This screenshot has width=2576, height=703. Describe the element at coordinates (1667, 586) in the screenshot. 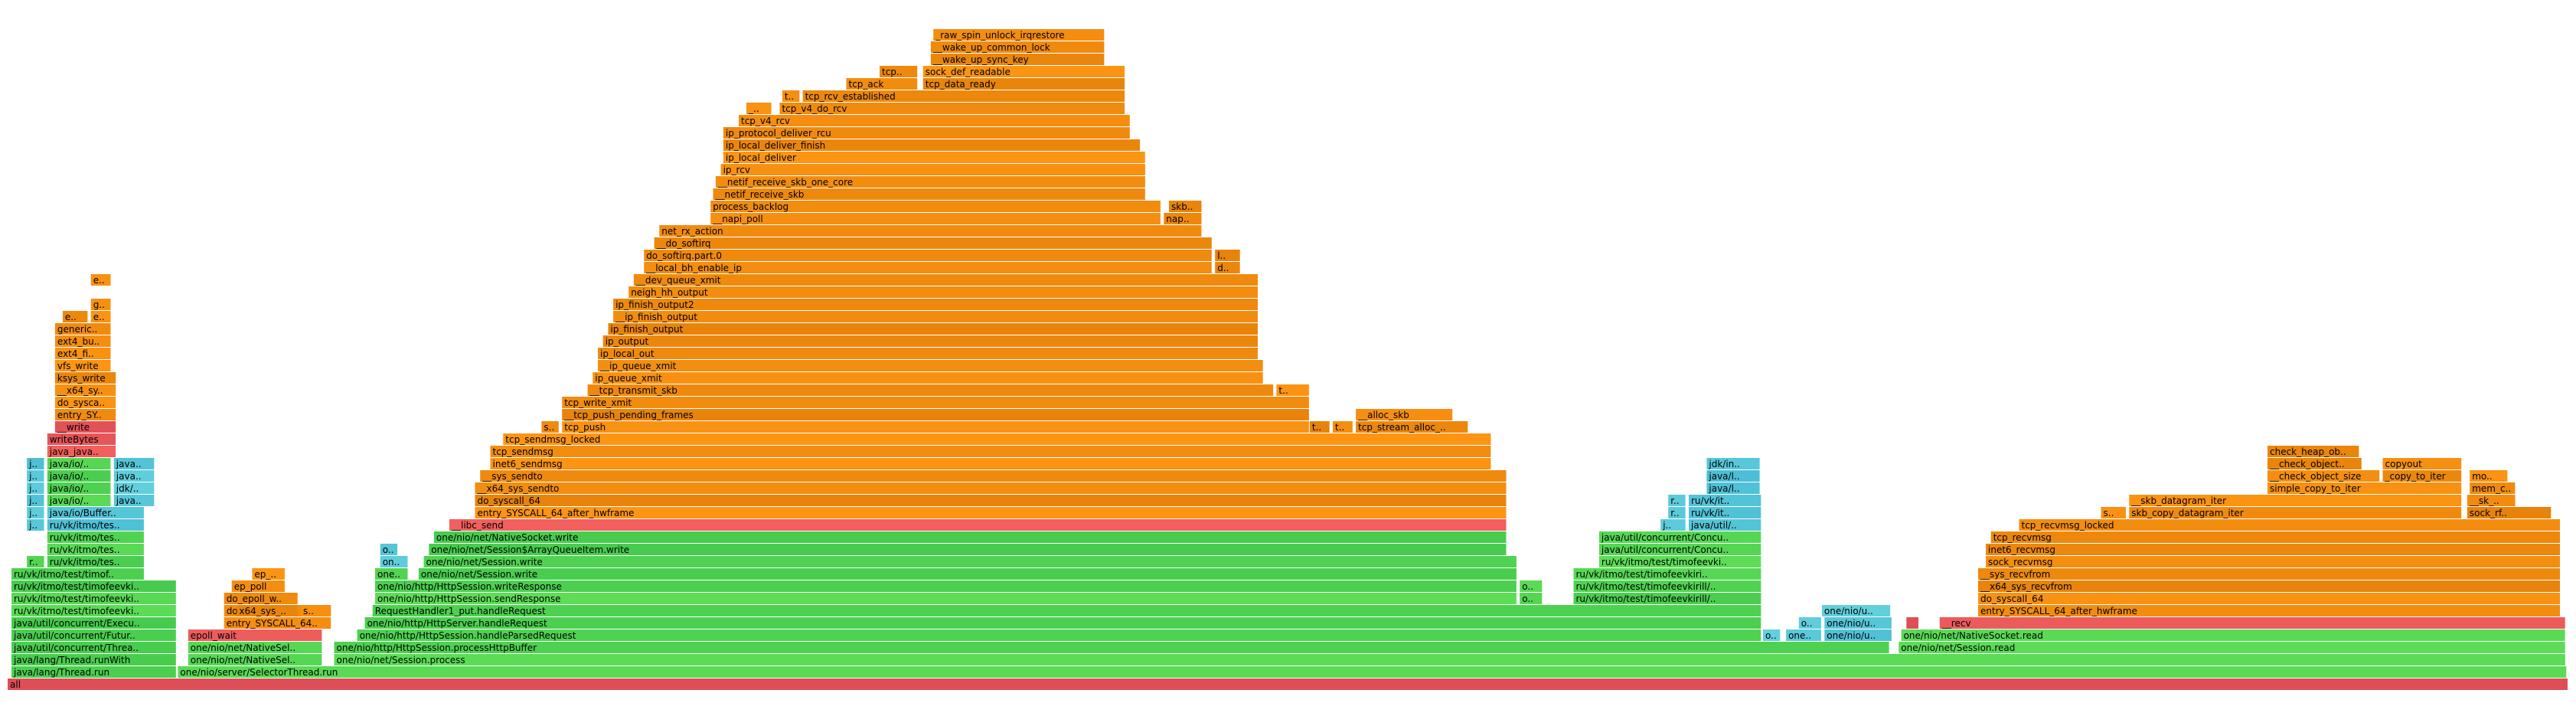

I see `frame-ru-vk-itmo-test-timofeevkirill-da: ru/vk/itmo/test/timofeevkirill/..` at that location.